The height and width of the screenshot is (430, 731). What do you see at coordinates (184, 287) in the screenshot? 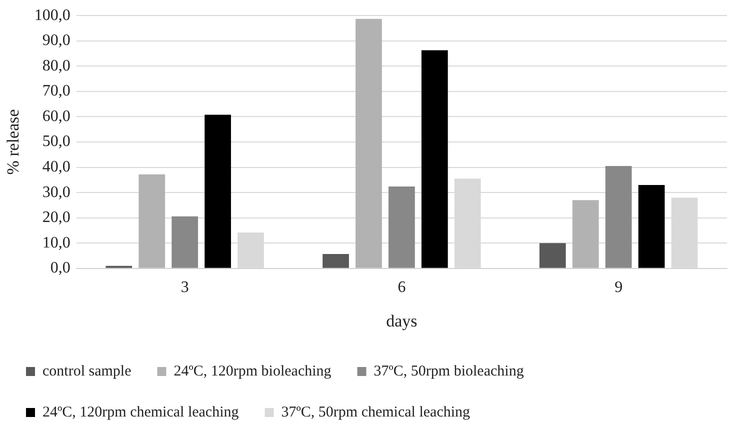
I see `x-tick-label: 3` at bounding box center [184, 287].